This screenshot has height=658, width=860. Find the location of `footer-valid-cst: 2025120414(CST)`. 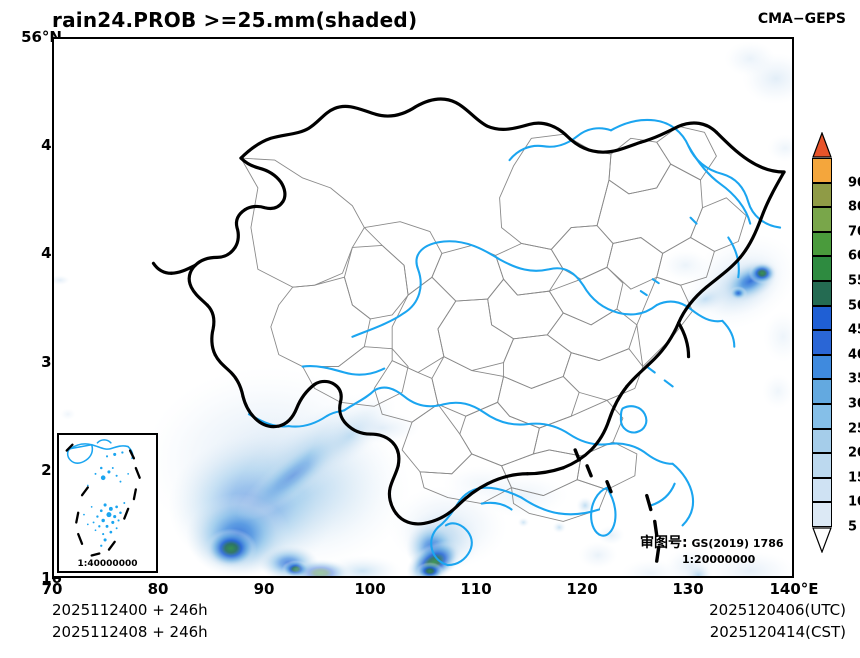

footer-valid-cst: 2025120414(CST) is located at coordinates (777, 631).